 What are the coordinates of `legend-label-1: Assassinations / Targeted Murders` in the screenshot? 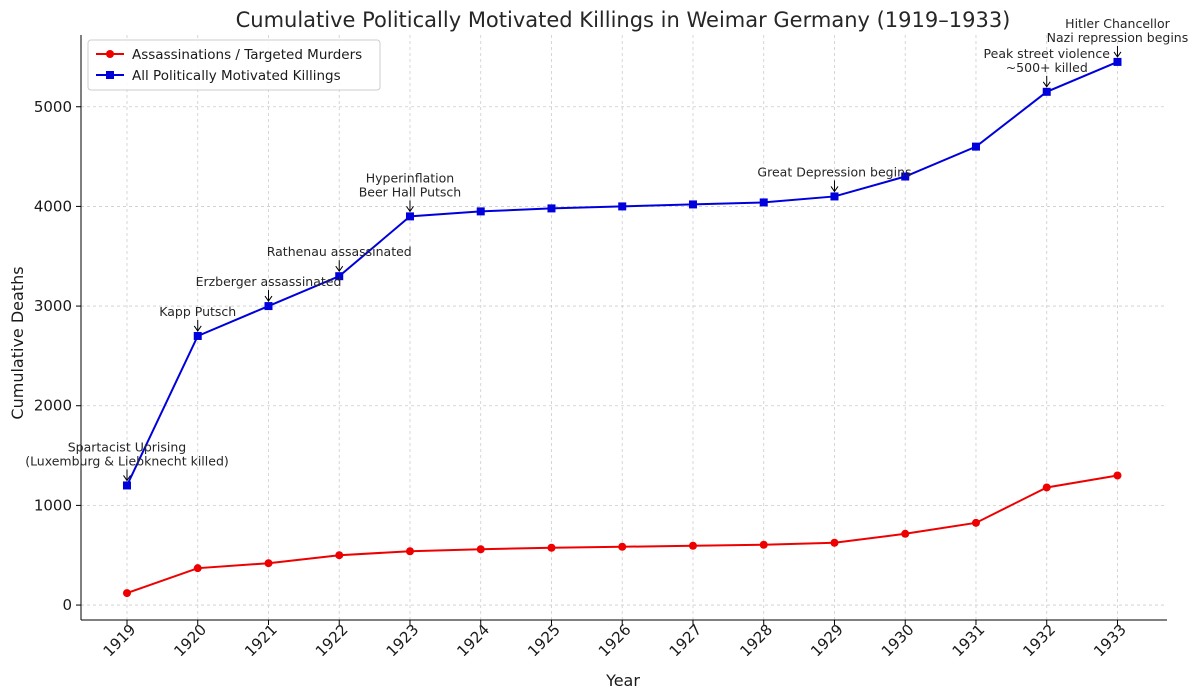 It's located at (247, 55).